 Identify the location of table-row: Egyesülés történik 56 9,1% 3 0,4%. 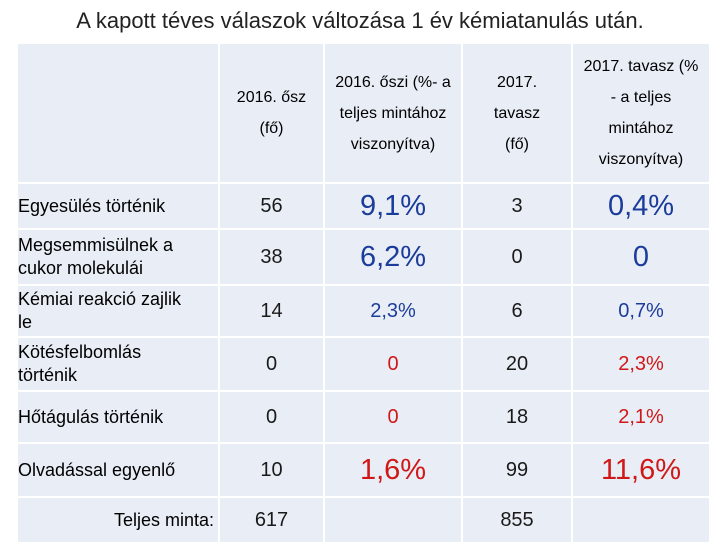
(363, 206).